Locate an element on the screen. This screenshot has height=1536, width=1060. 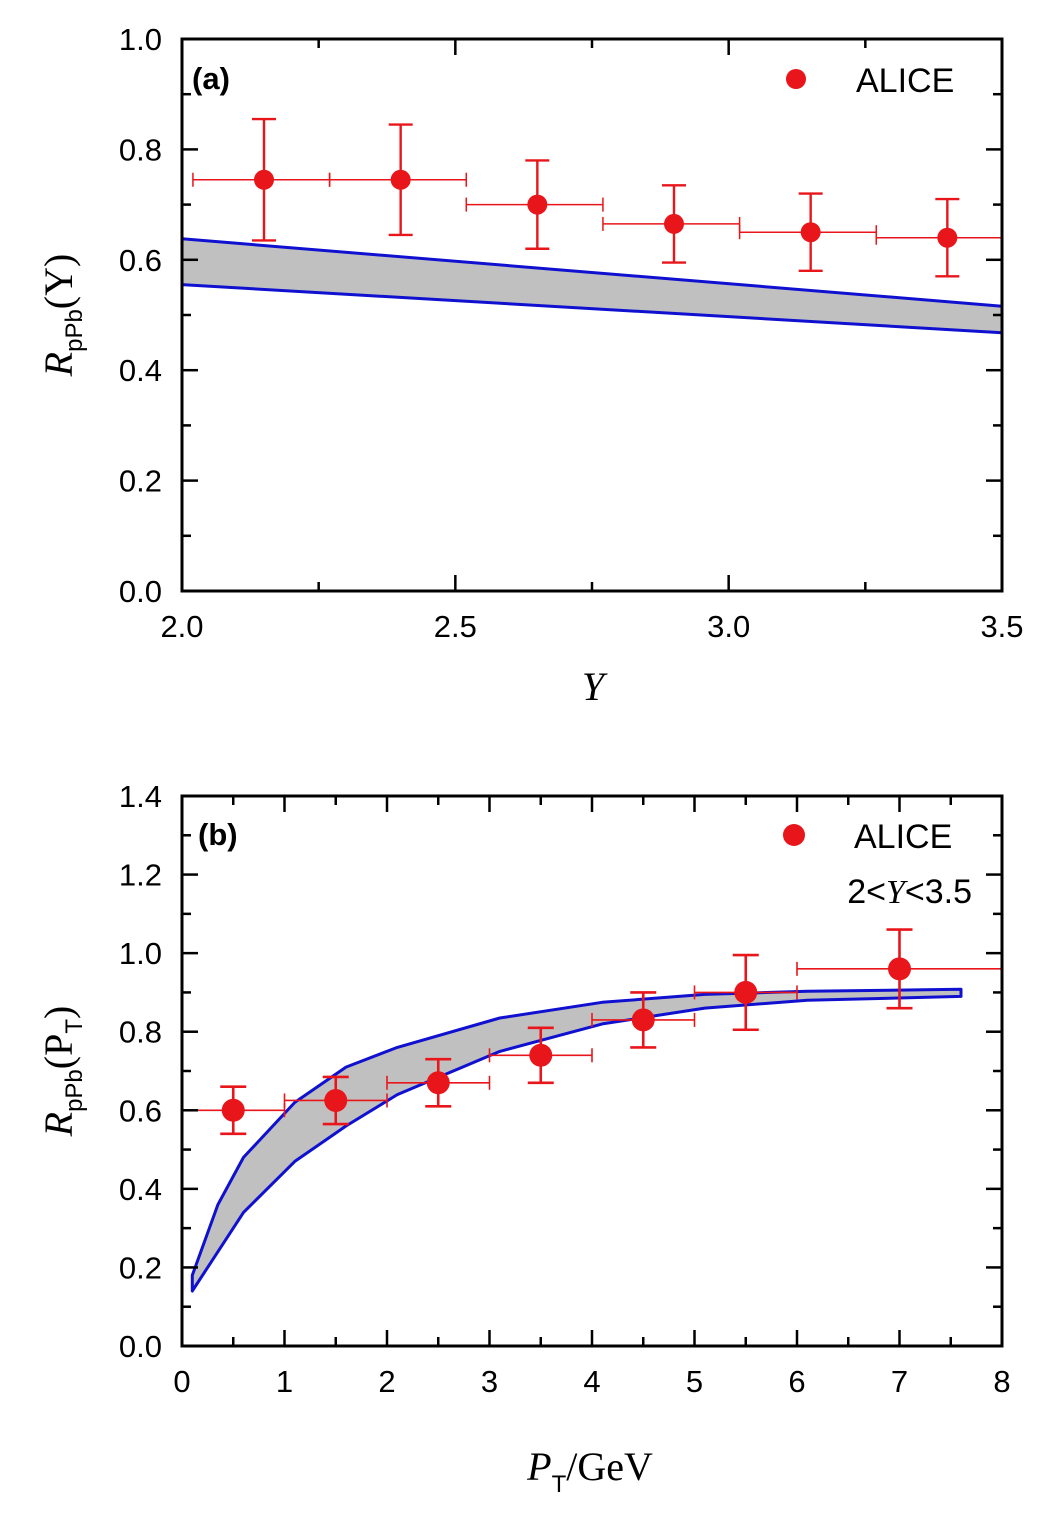
svg-text: RpPb(PT) is located at coordinates (62, 1072).